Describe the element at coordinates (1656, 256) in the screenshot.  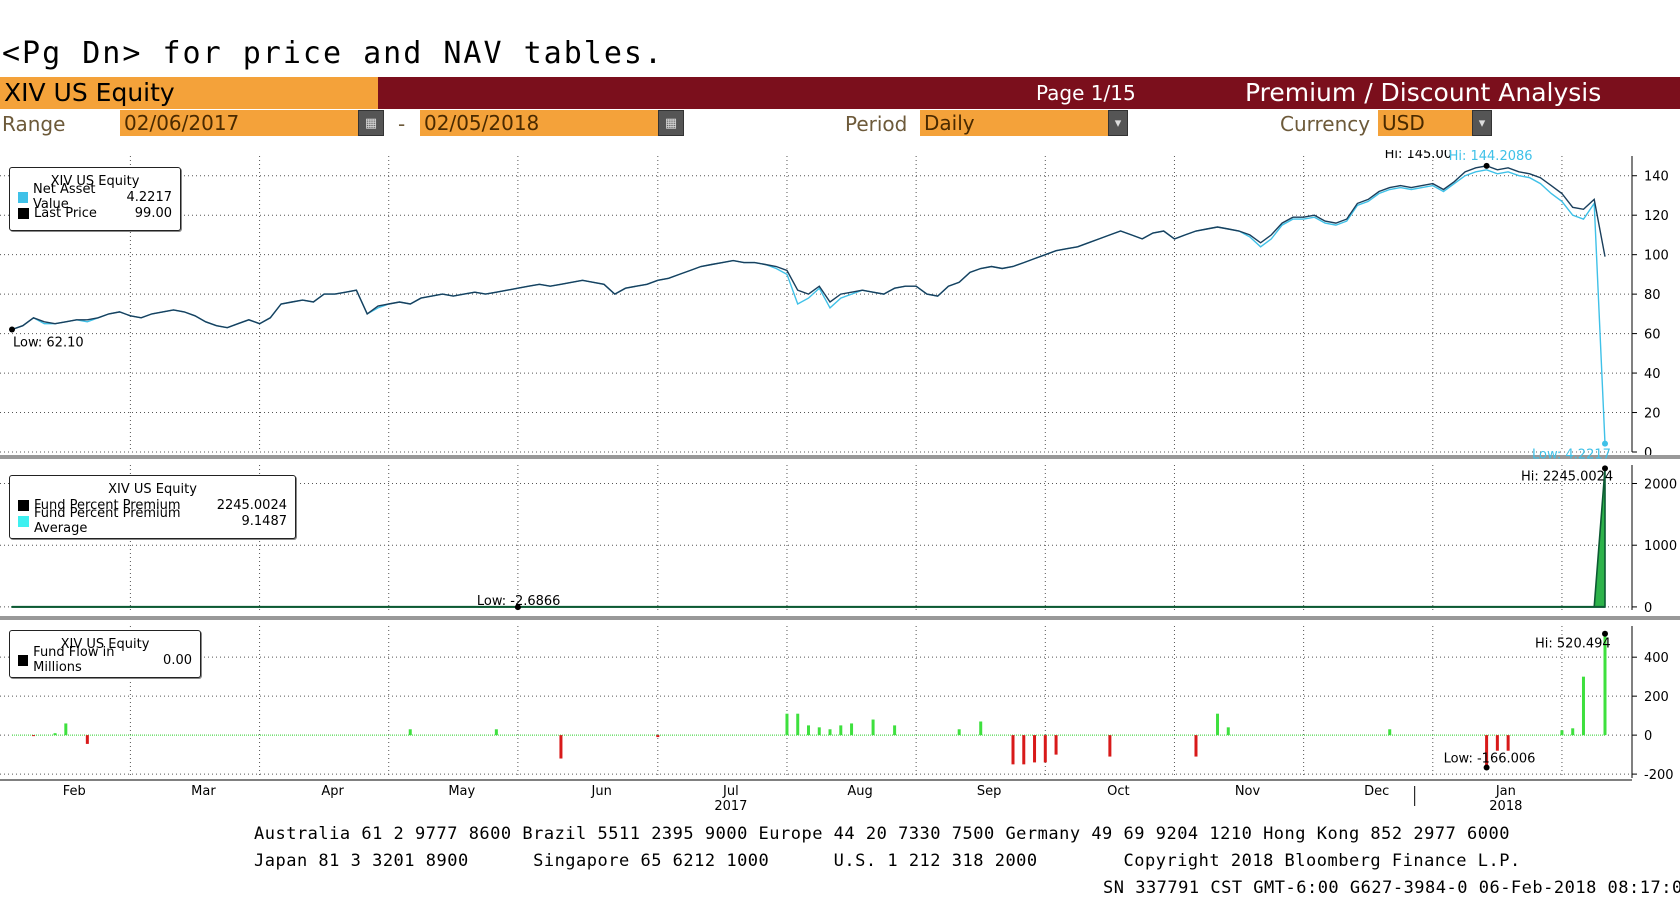
I see `y-tick-label: 100` at that location.